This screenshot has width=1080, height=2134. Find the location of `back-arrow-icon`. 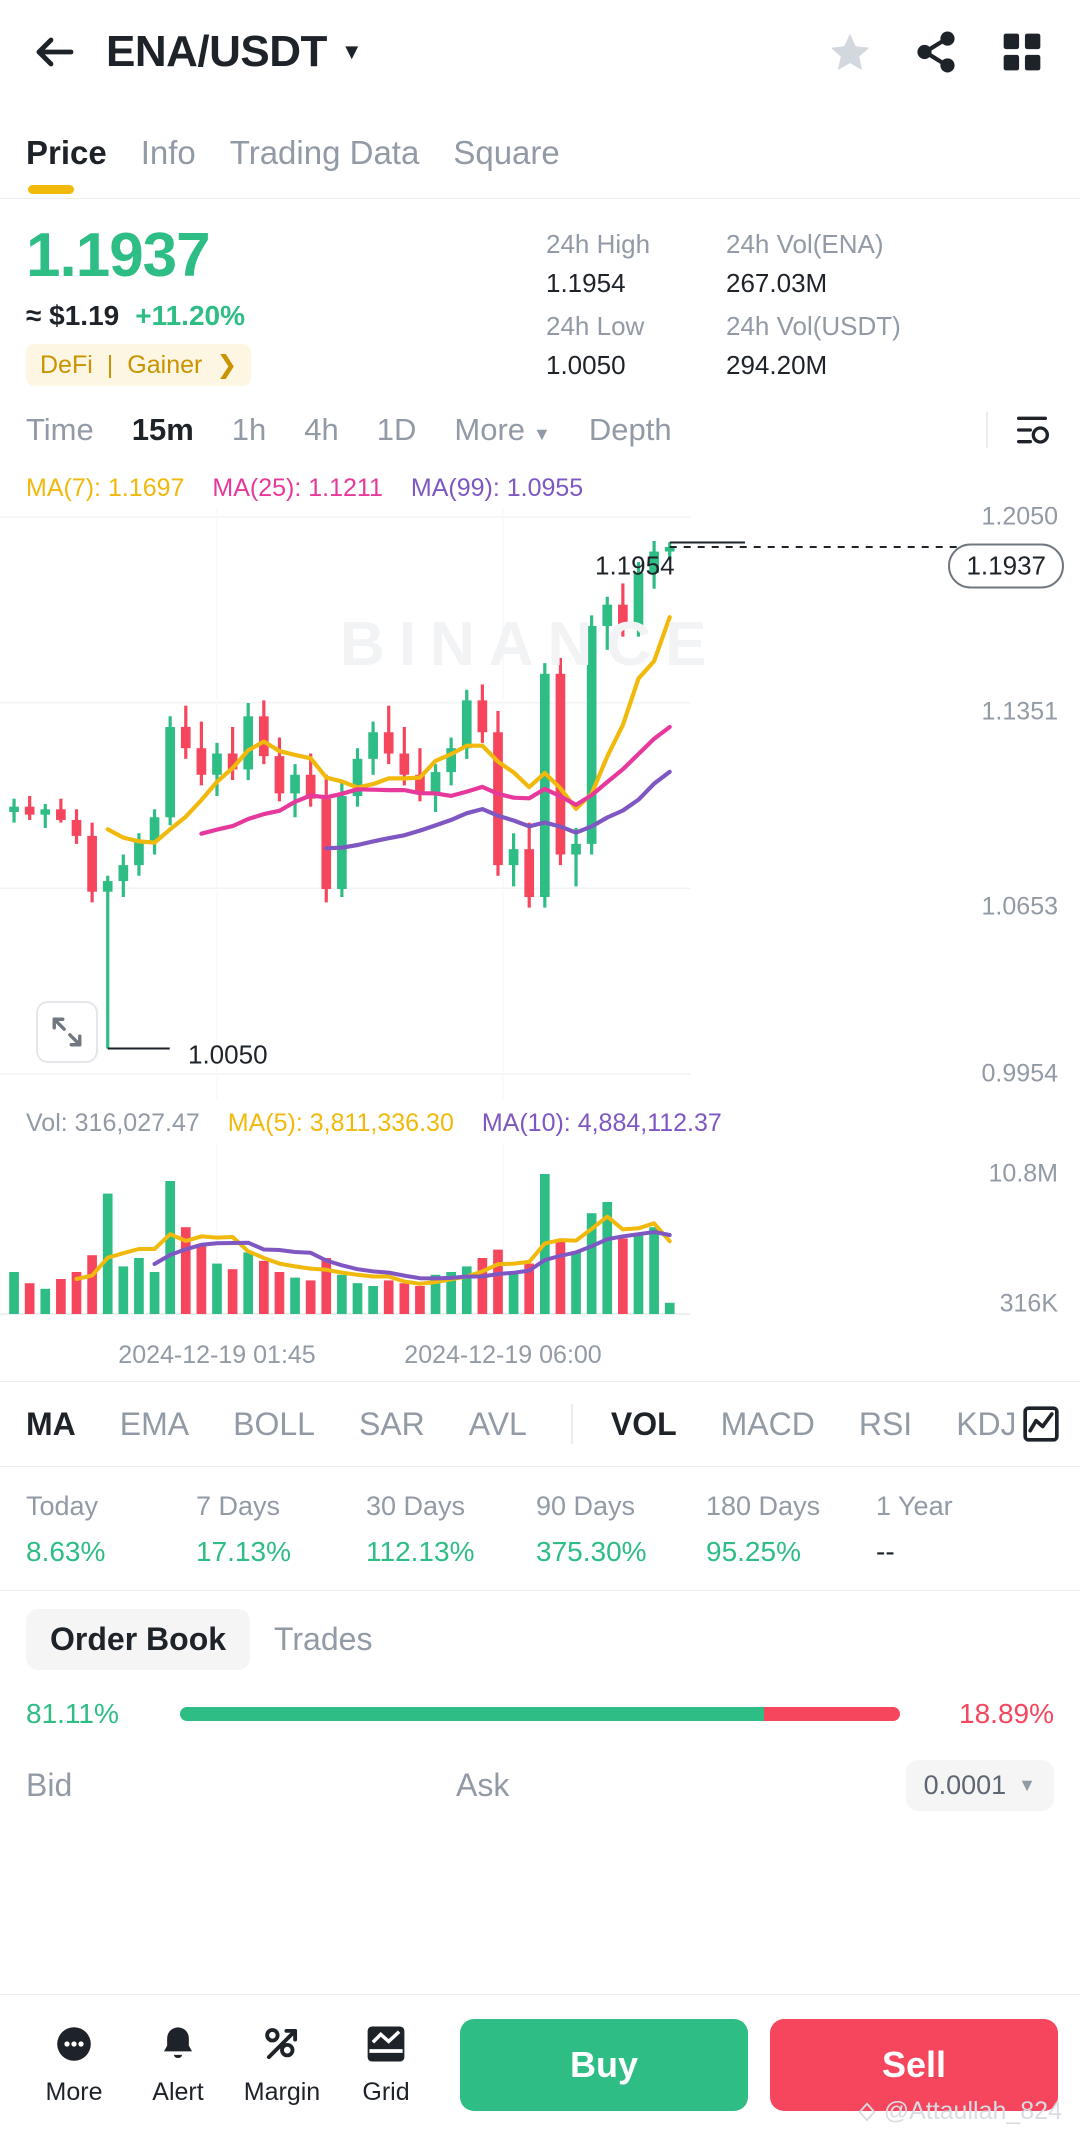

back-arrow-icon is located at coordinates (55, 52).